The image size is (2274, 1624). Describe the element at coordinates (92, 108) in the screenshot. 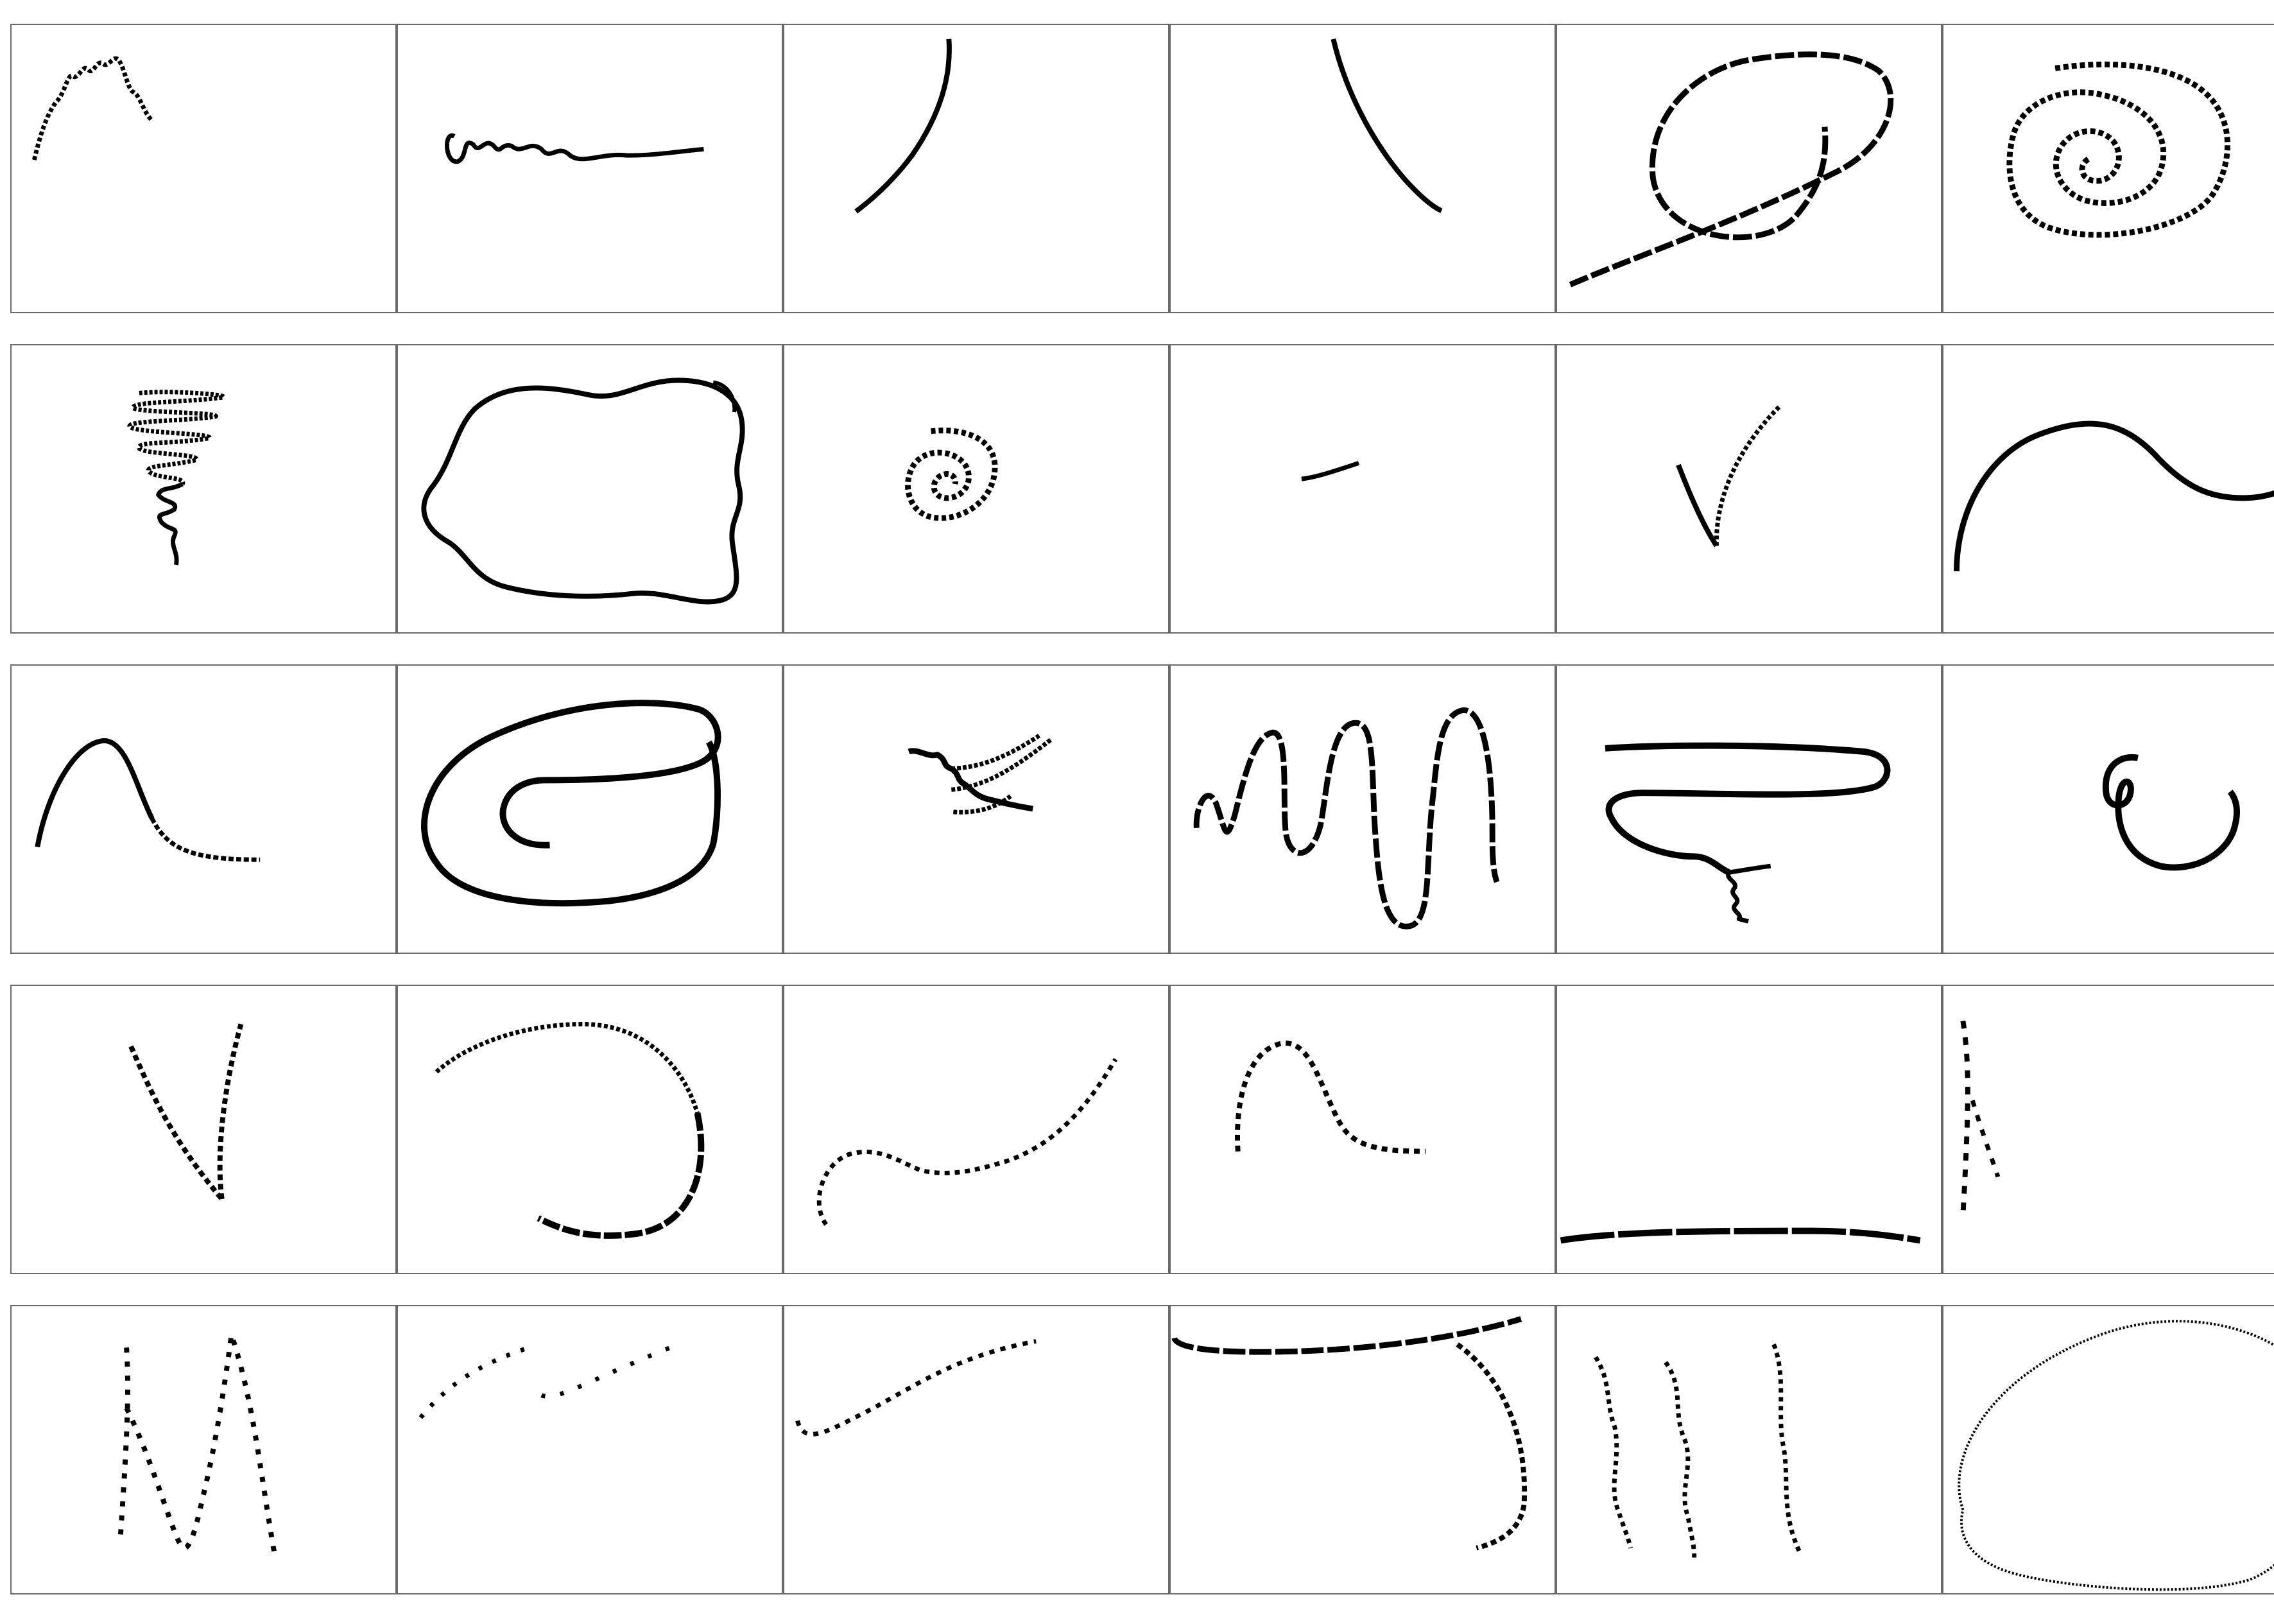

I see `sketch-squiggle-m` at that location.